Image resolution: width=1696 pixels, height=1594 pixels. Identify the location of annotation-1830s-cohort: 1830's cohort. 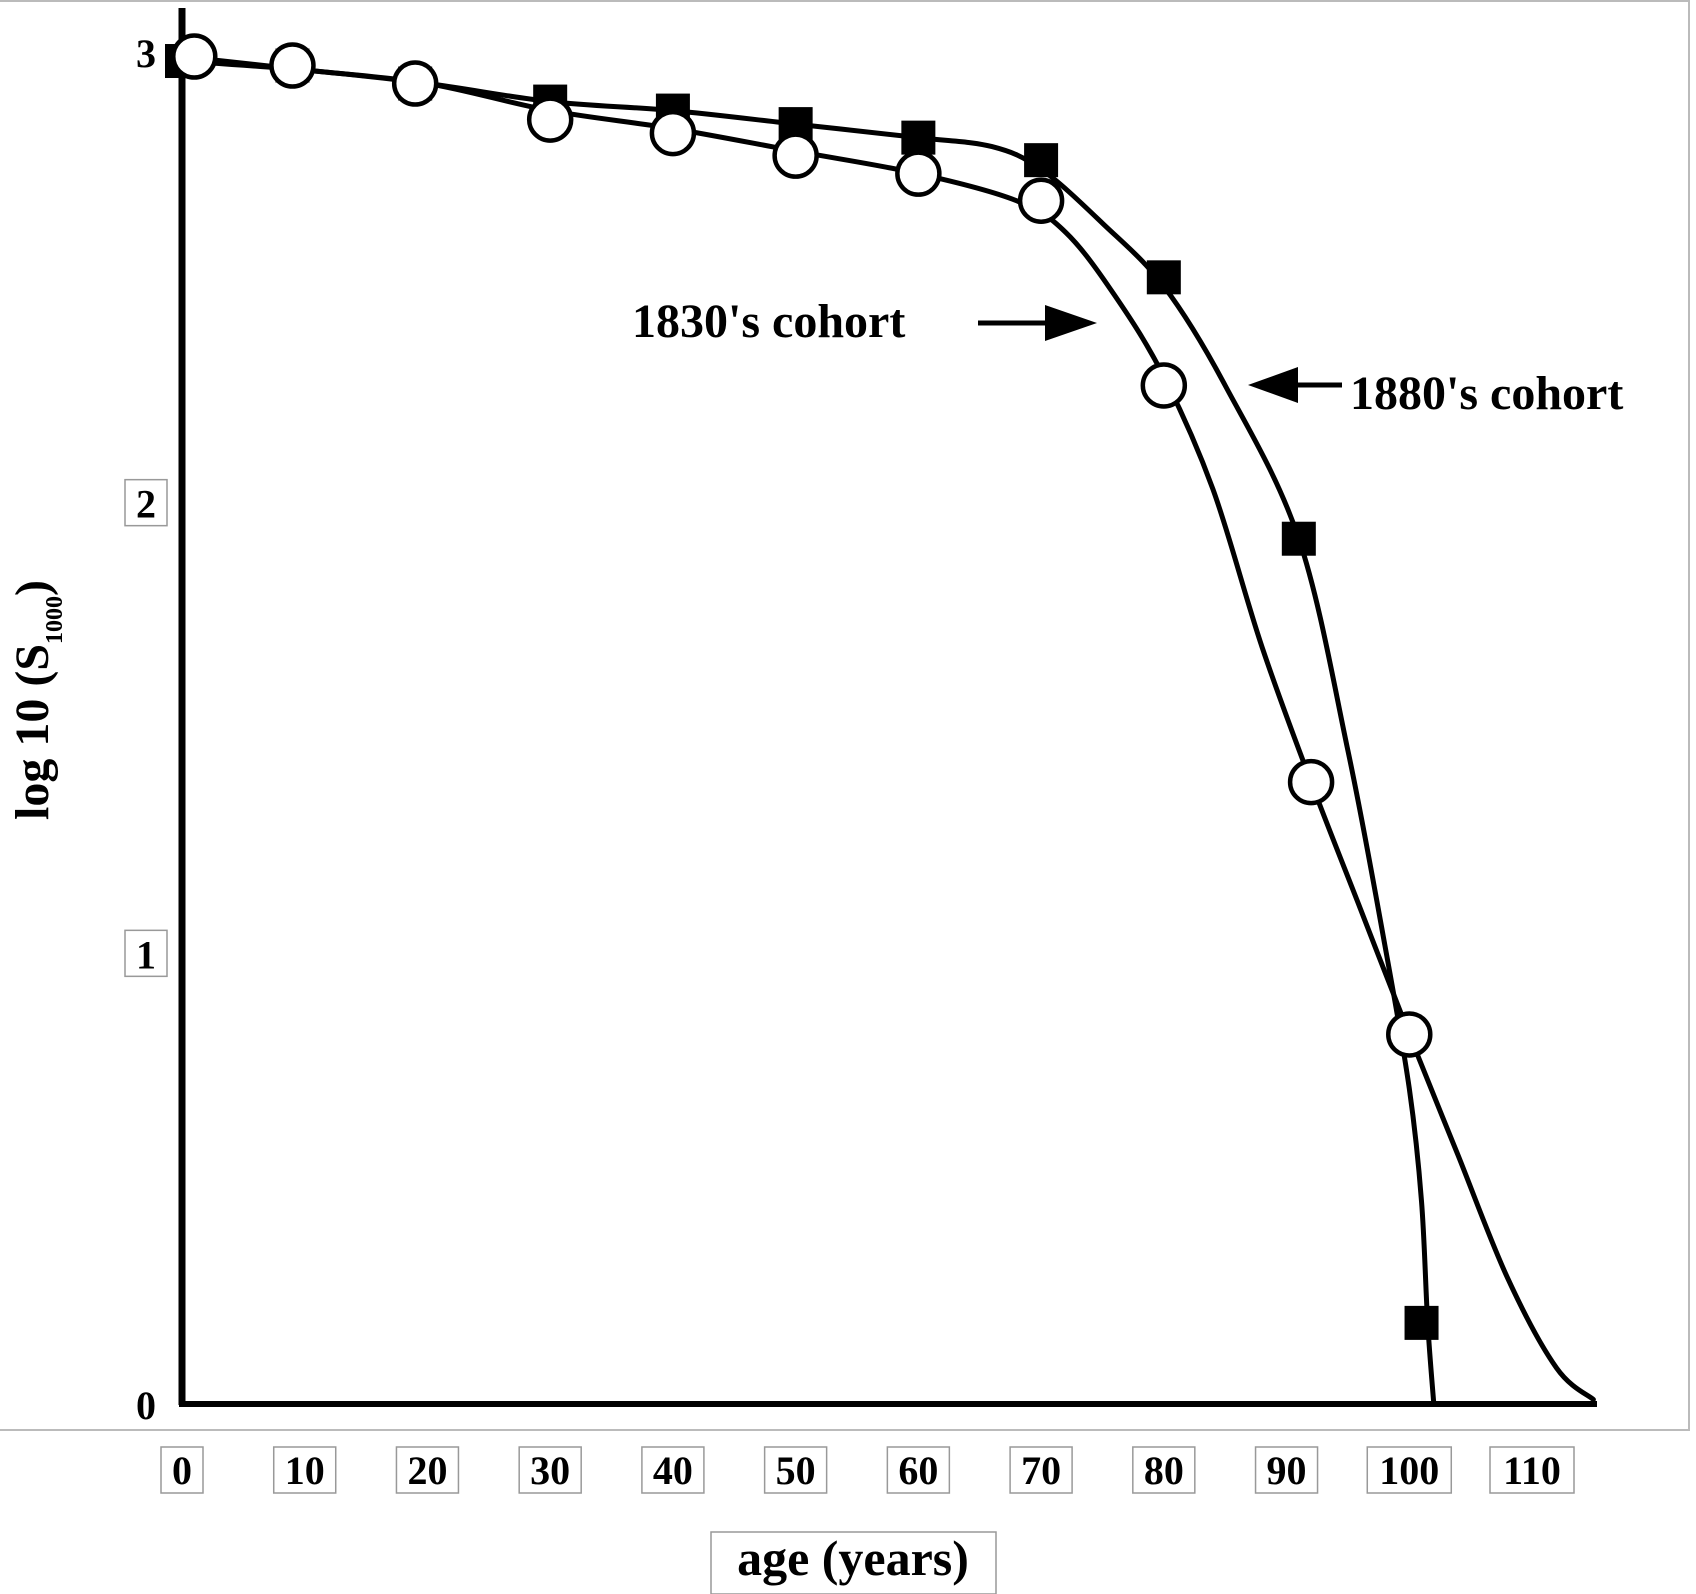
(768, 321).